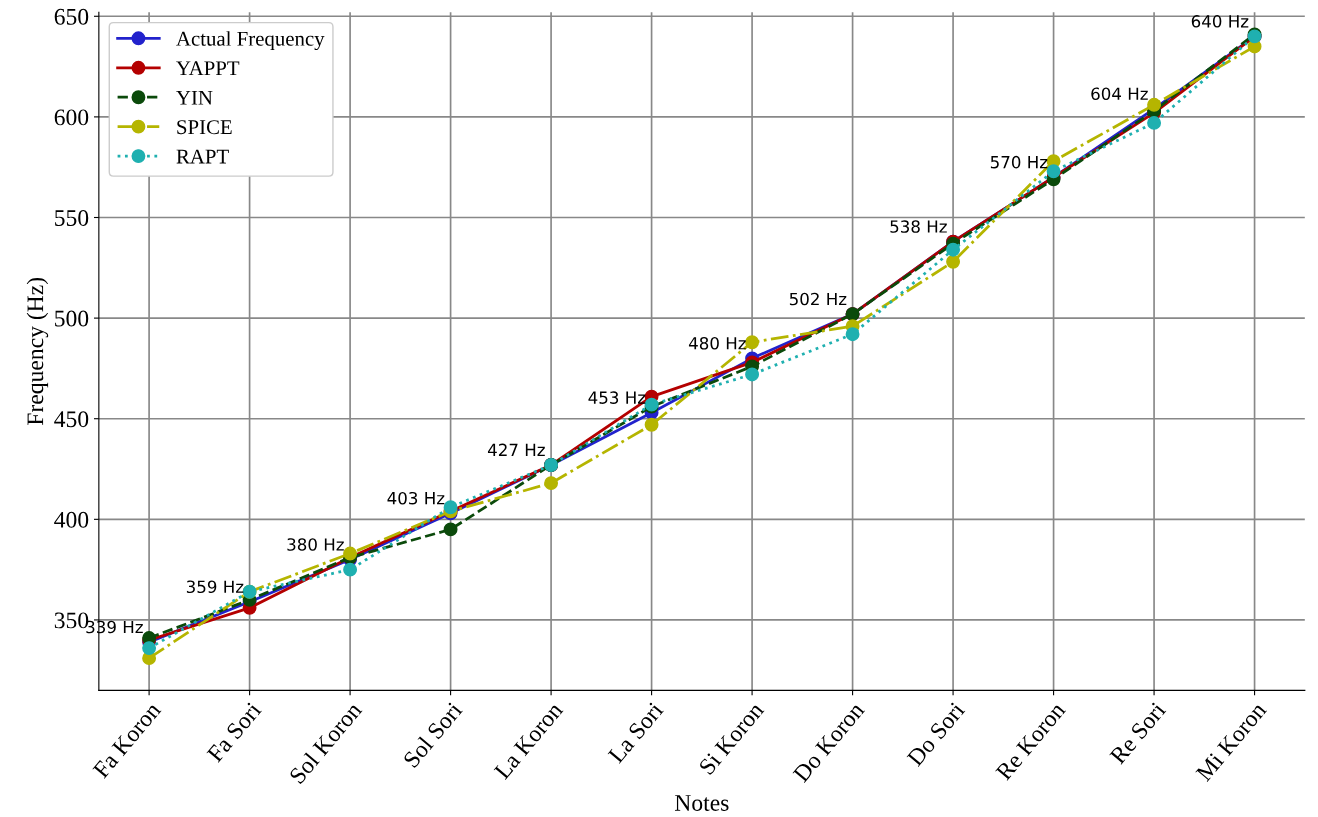  What do you see at coordinates (1220, 21) in the screenshot?
I see `annotation: 640 Hz` at bounding box center [1220, 21].